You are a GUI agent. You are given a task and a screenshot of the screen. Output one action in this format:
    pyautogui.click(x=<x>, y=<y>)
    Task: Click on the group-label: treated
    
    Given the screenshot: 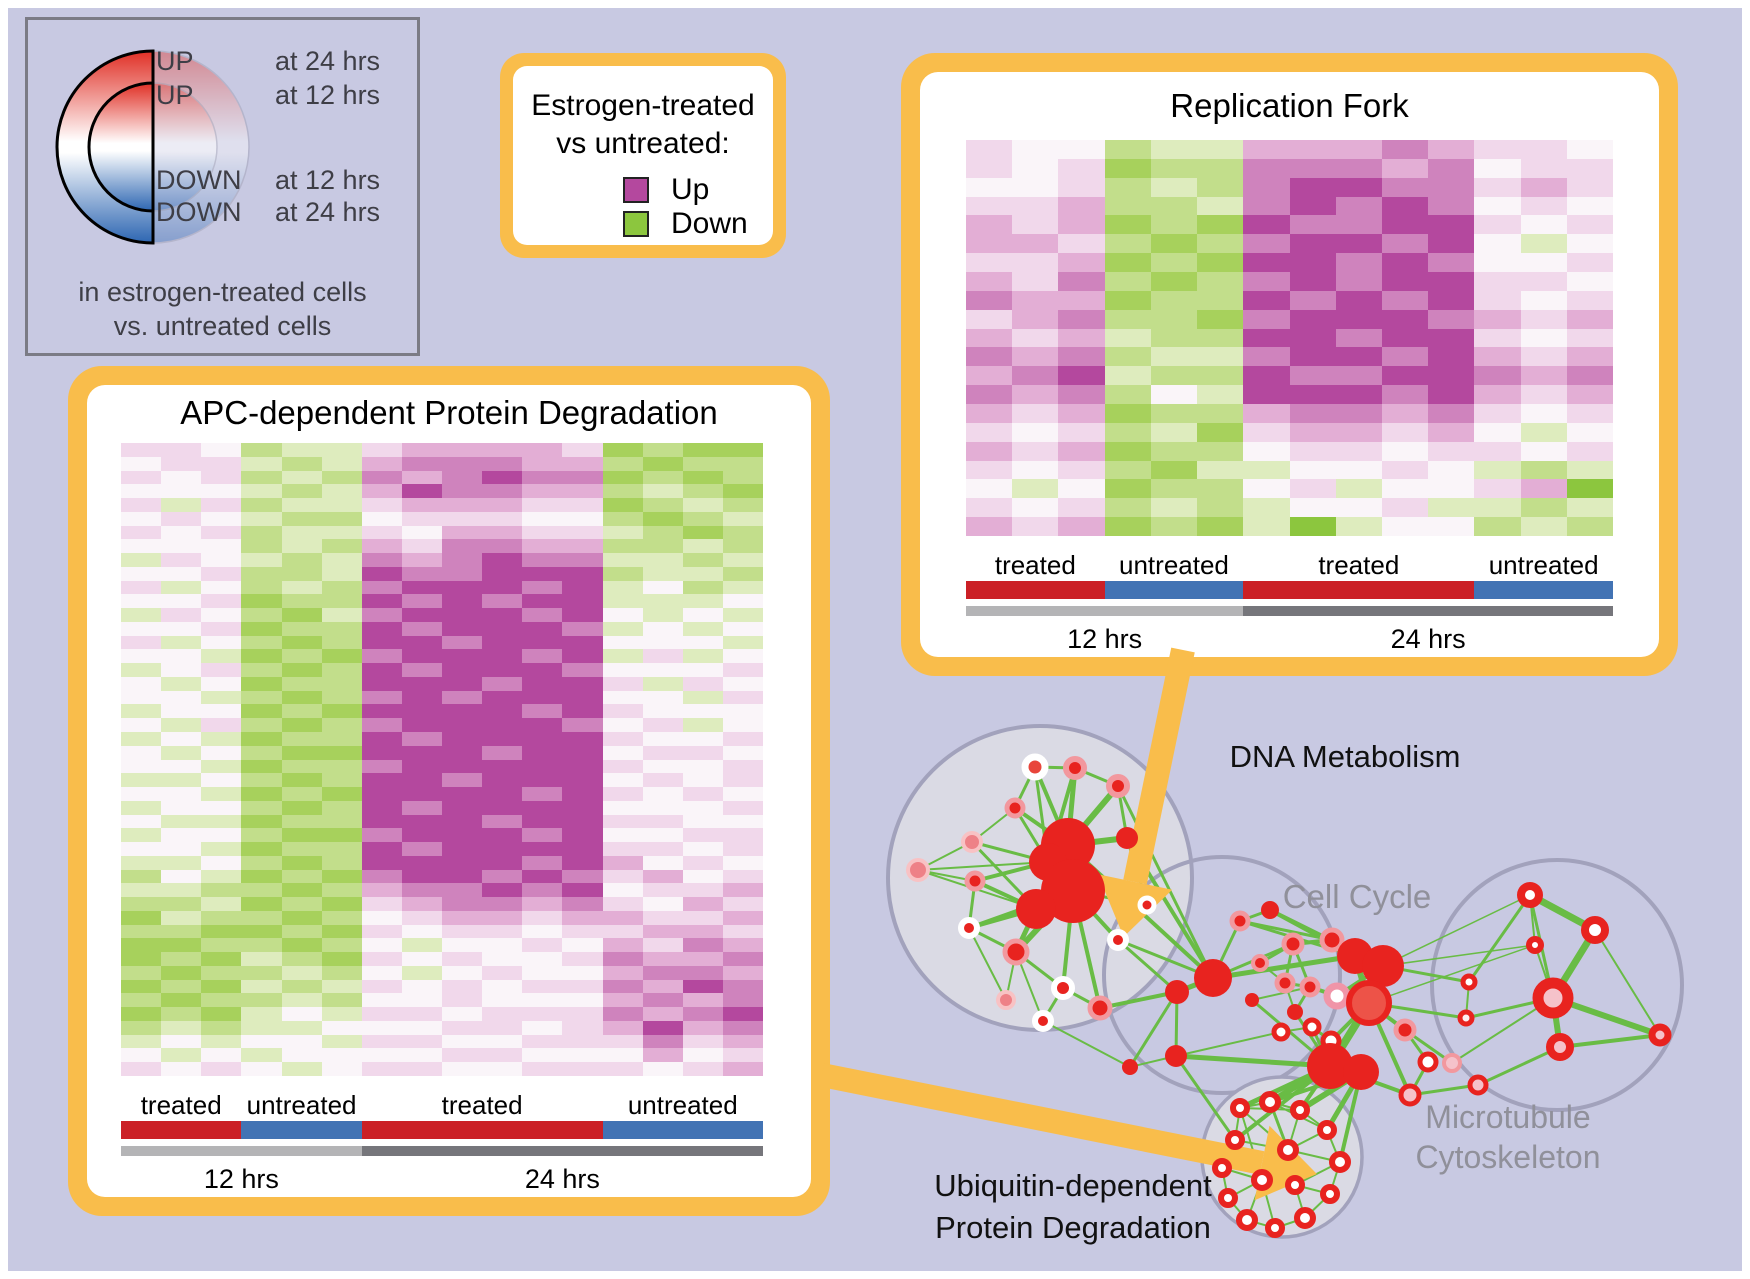 What is the action you would take?
    pyautogui.click(x=482, y=1105)
    